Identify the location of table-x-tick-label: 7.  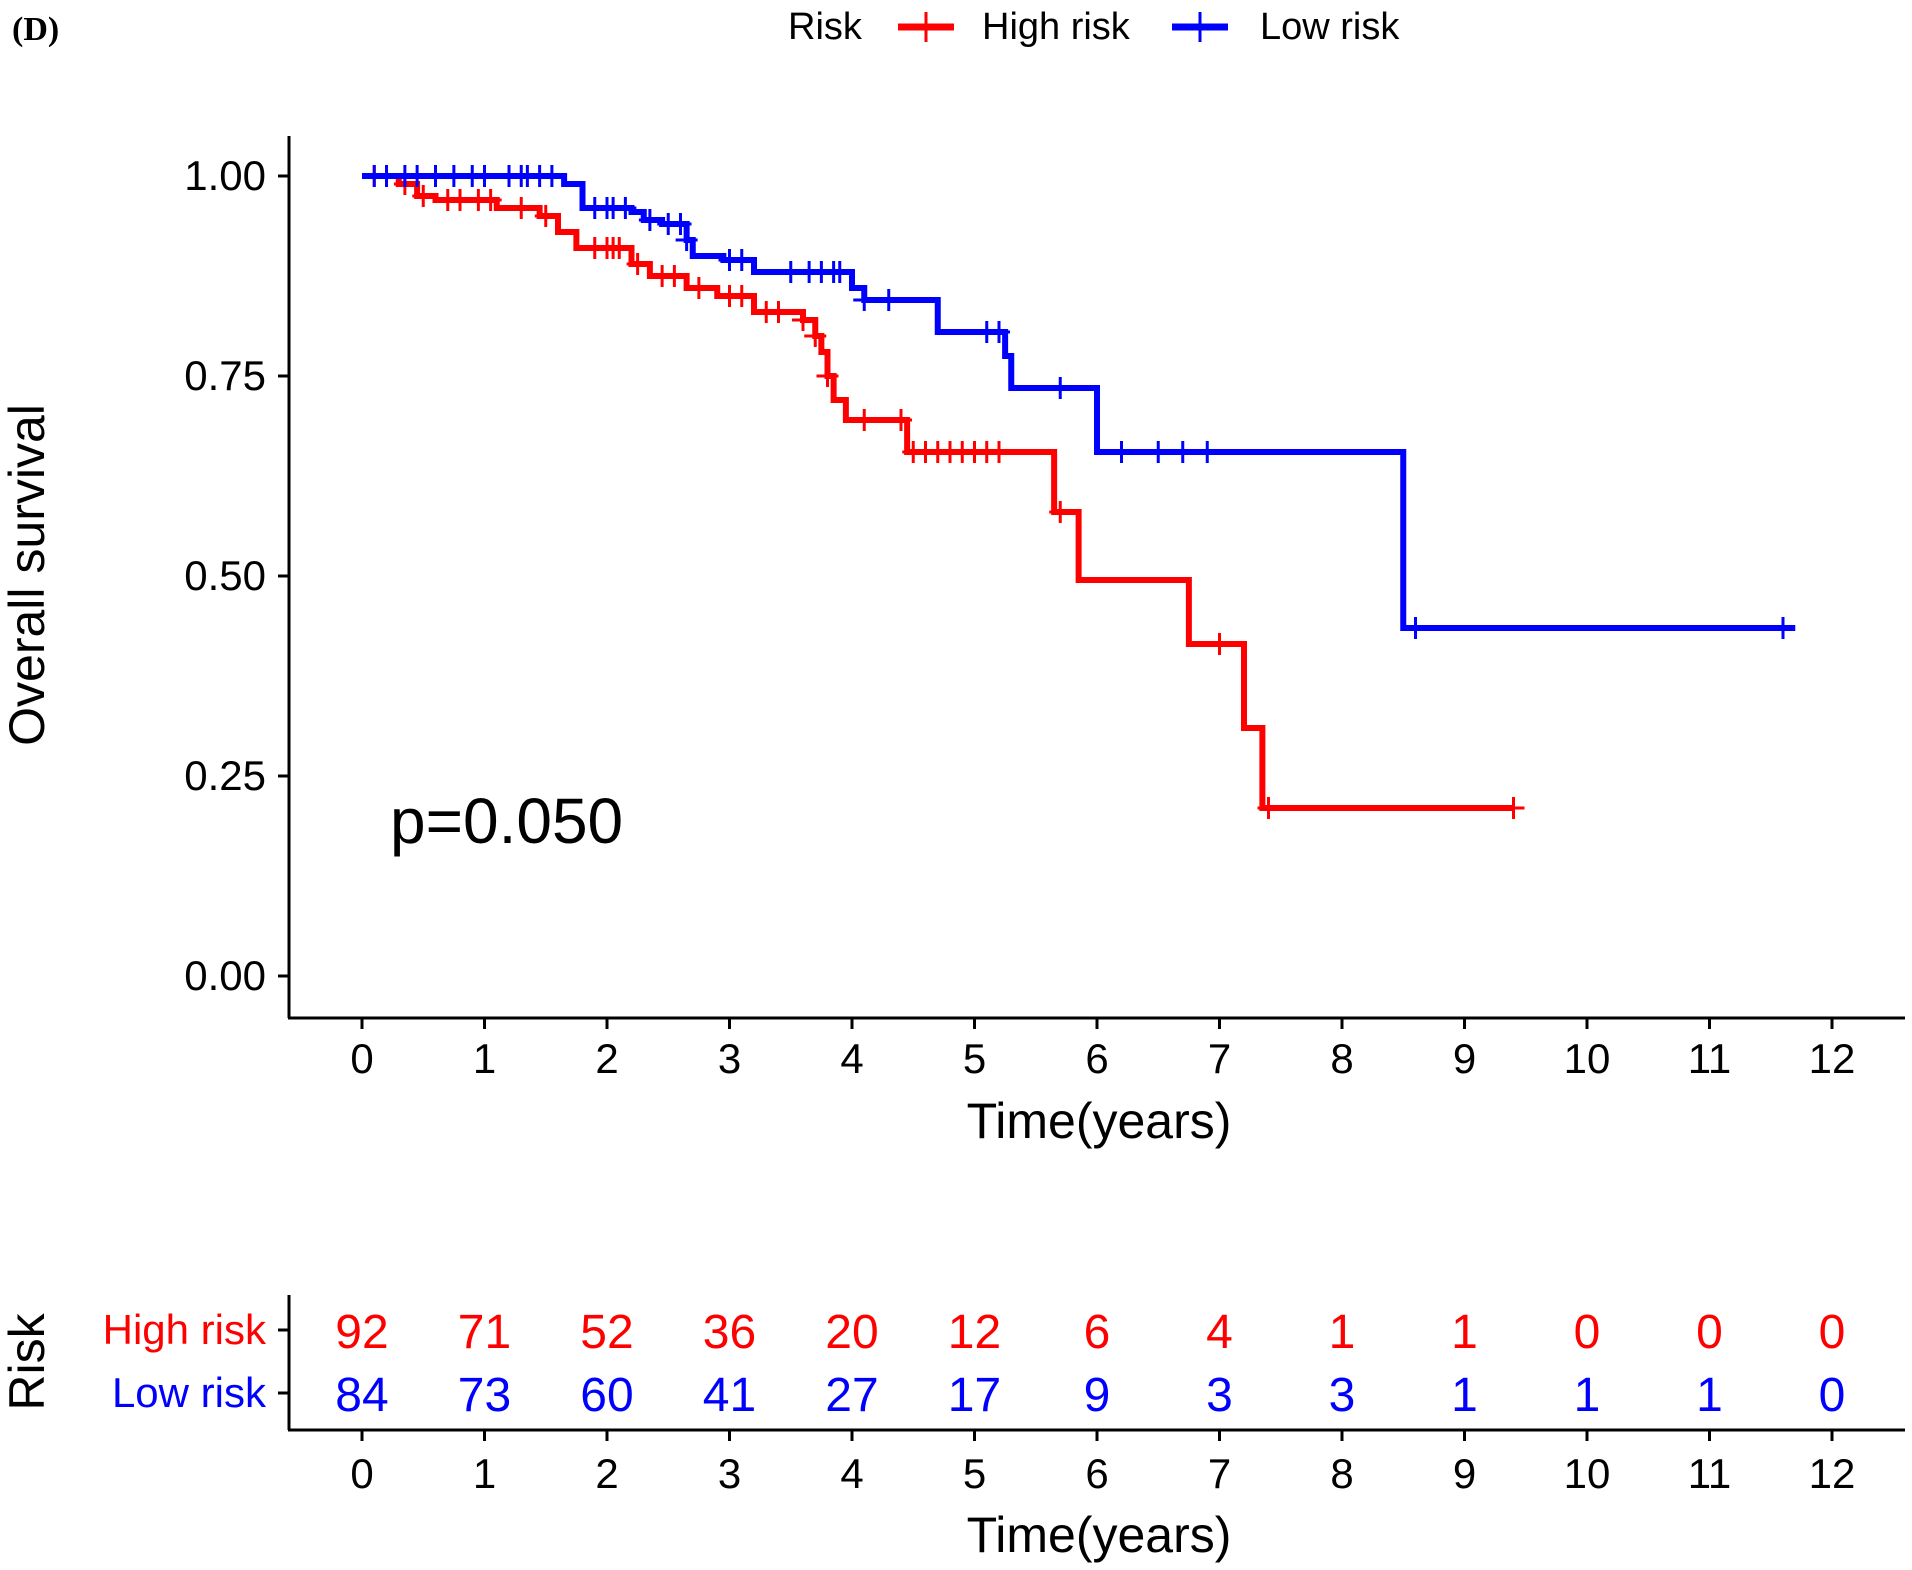
(1219, 1473).